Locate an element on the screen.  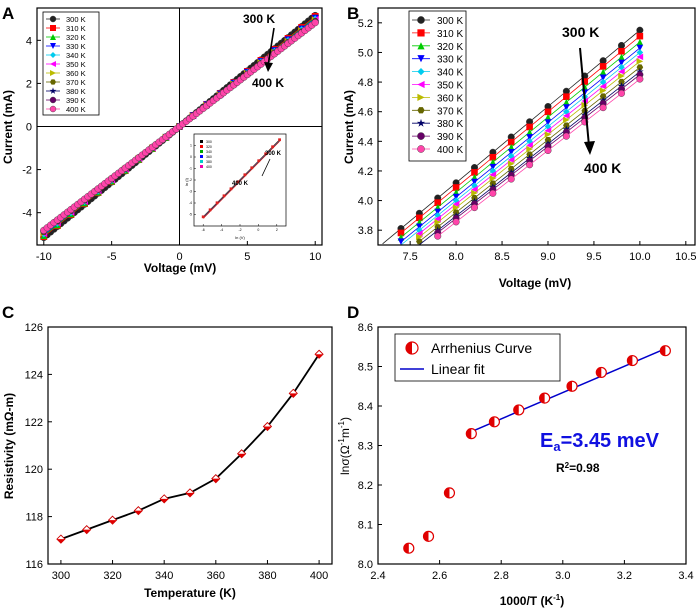
panel-b-legend-marker-shape is located at coordinates (421, 149).